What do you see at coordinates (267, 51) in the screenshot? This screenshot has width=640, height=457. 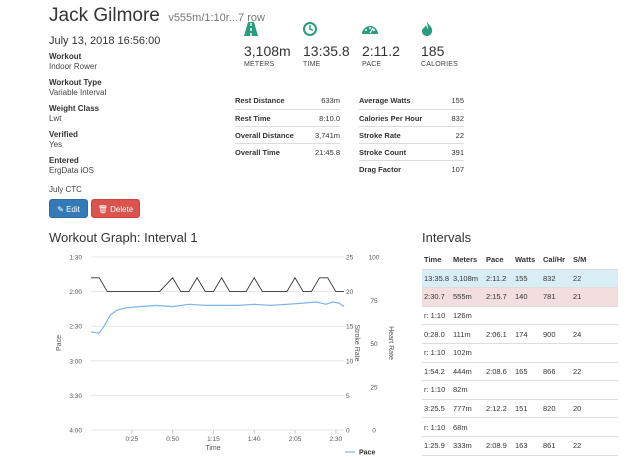 I see `stat-value: 3,108m` at bounding box center [267, 51].